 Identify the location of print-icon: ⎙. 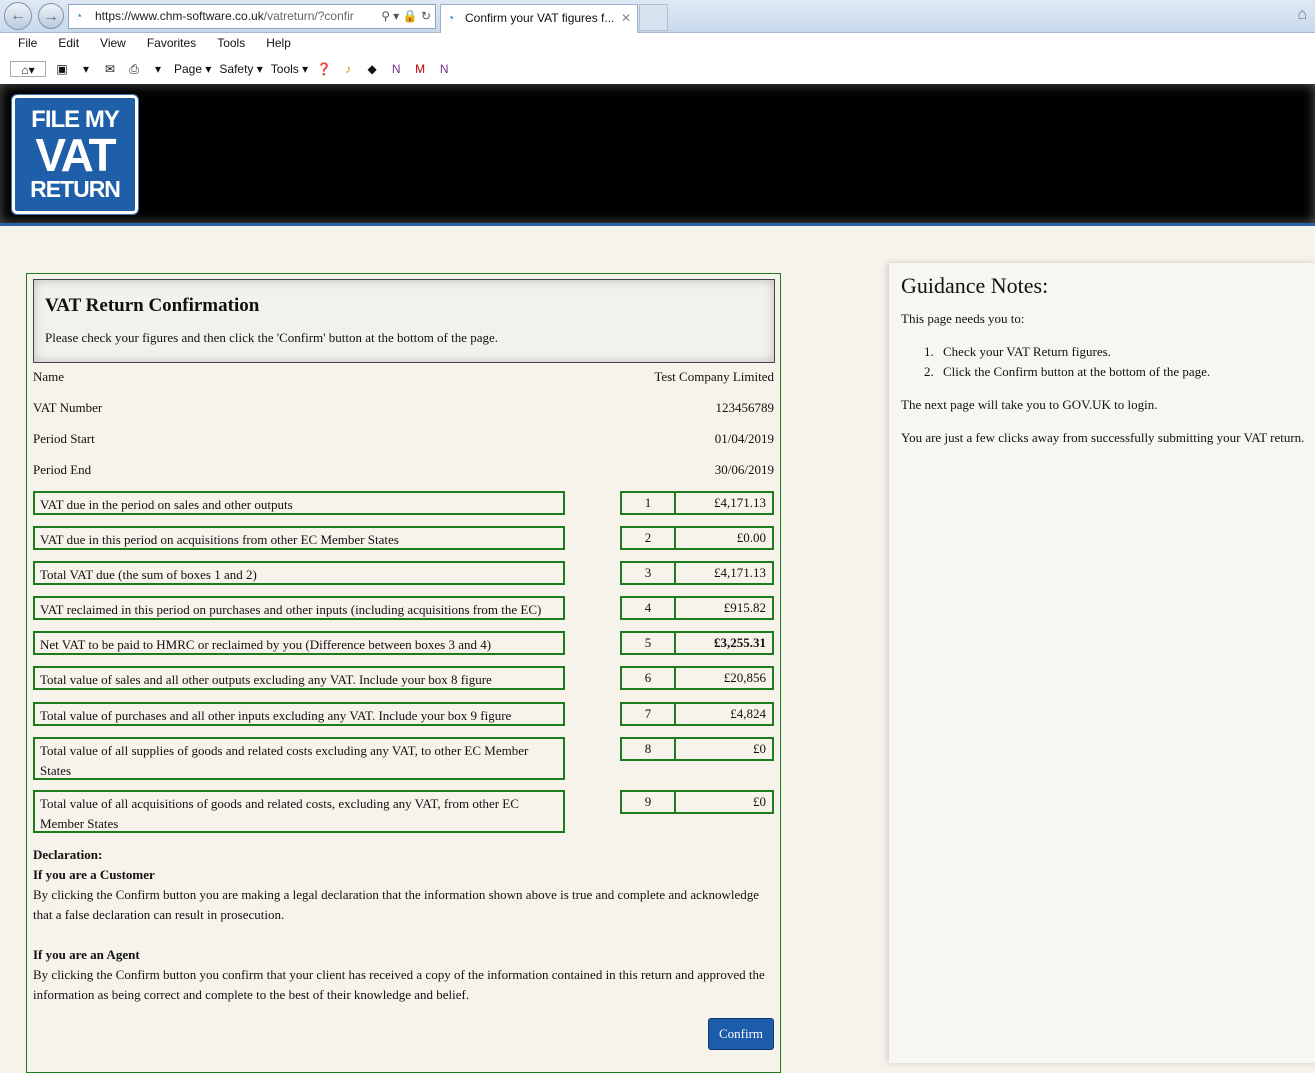
(134, 69).